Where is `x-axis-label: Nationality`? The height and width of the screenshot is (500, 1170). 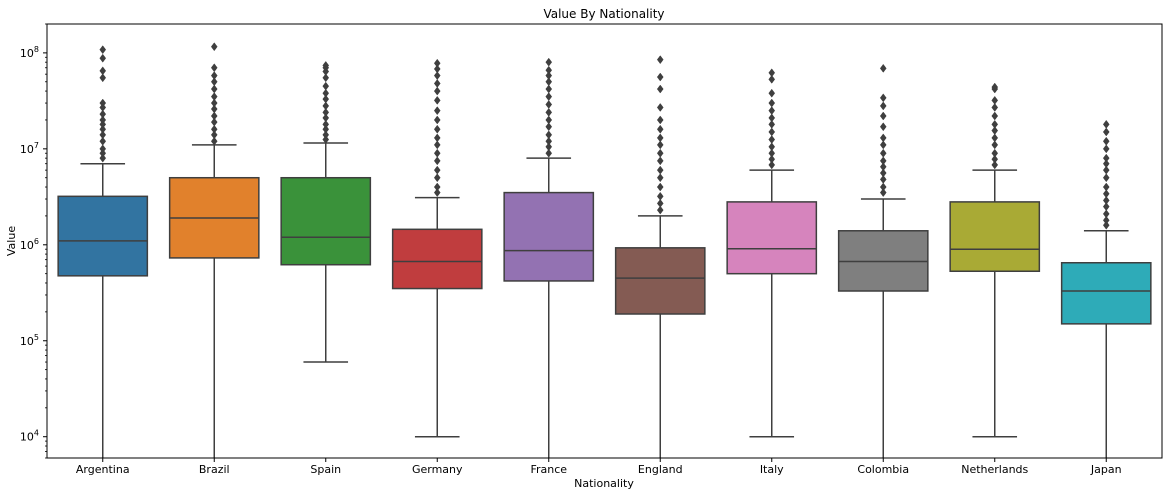 x-axis-label: Nationality is located at coordinates (604, 483).